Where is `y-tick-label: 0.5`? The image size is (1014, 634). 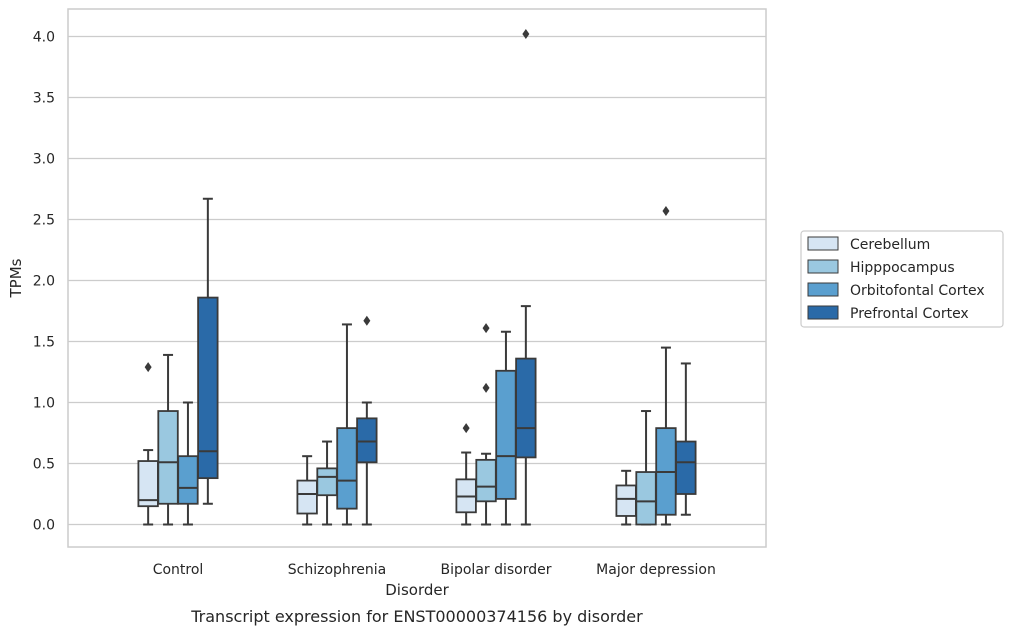 y-tick-label: 0.5 is located at coordinates (44, 465).